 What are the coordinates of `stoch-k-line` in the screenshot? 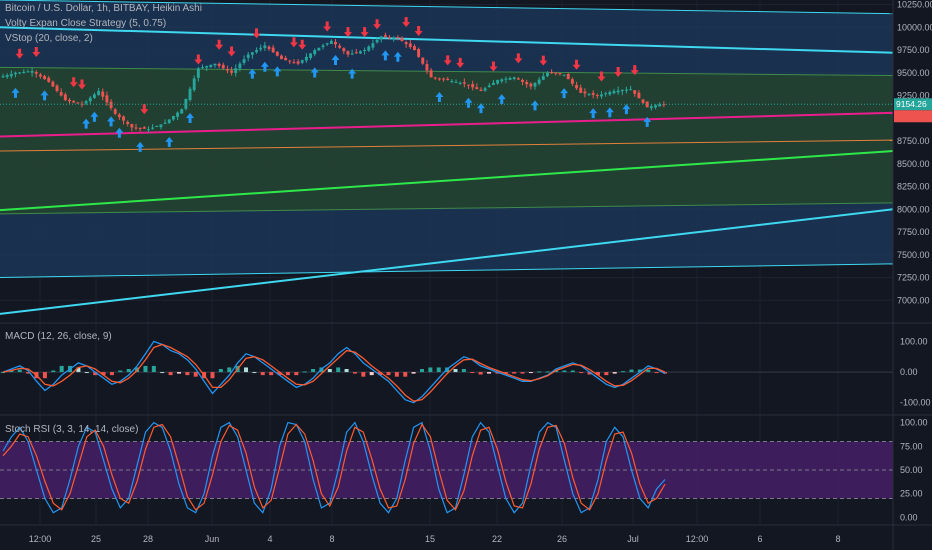 It's located at (334, 467).